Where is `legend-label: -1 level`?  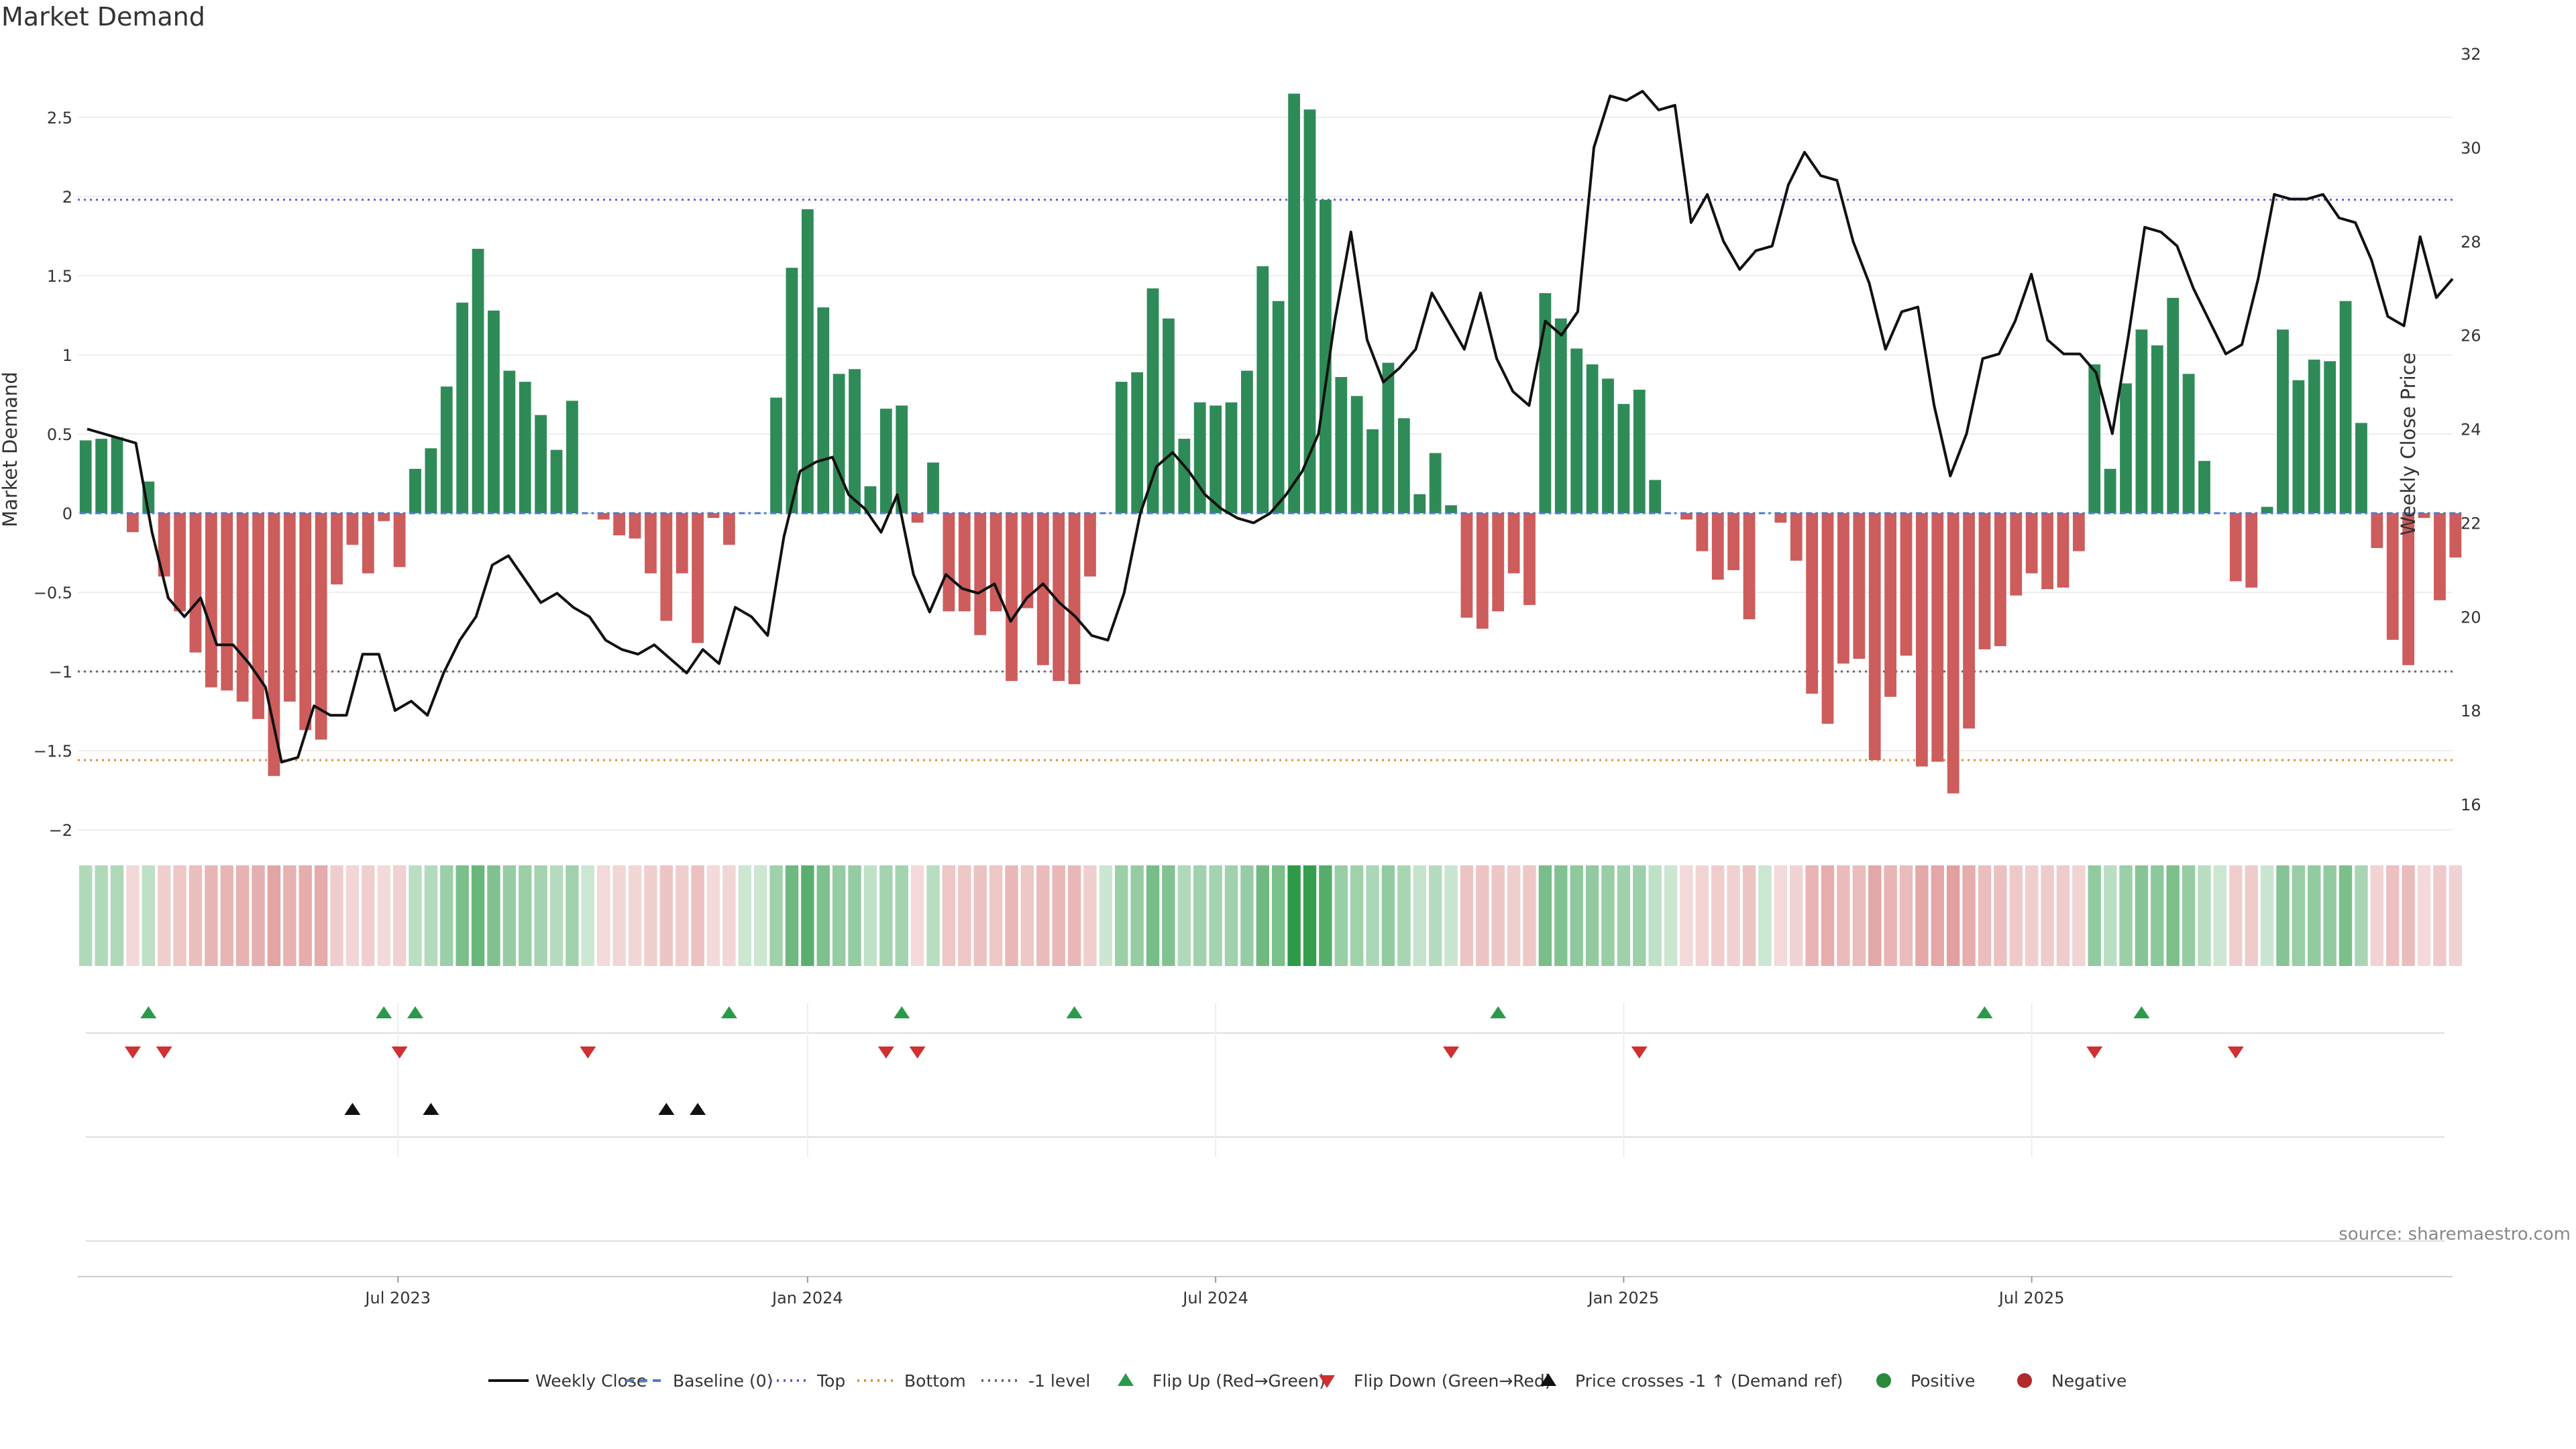
legend-label: -1 level is located at coordinates (1059, 1381).